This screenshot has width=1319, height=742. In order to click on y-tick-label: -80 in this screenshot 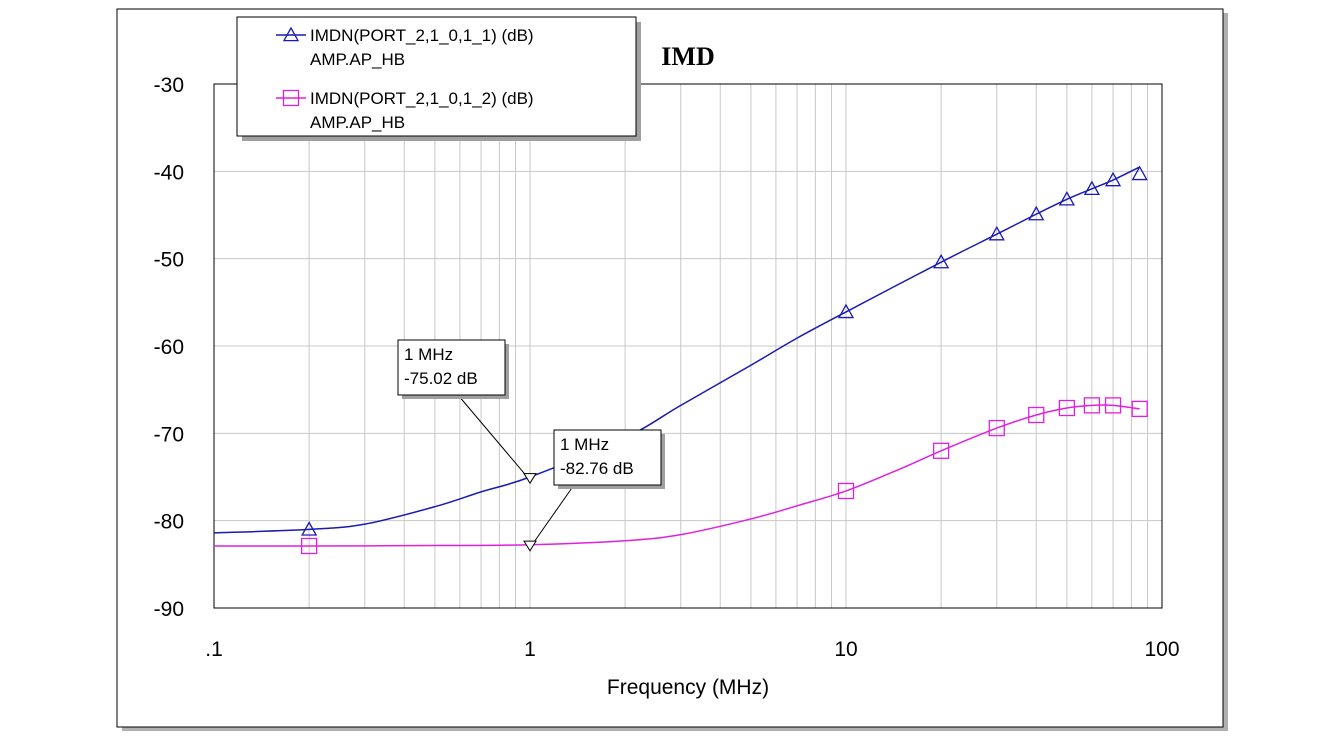, I will do `click(169, 522)`.